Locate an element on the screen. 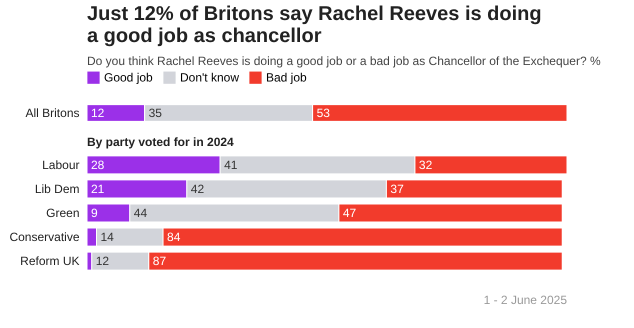  y-tick-label: Conservative is located at coordinates (44, 237).